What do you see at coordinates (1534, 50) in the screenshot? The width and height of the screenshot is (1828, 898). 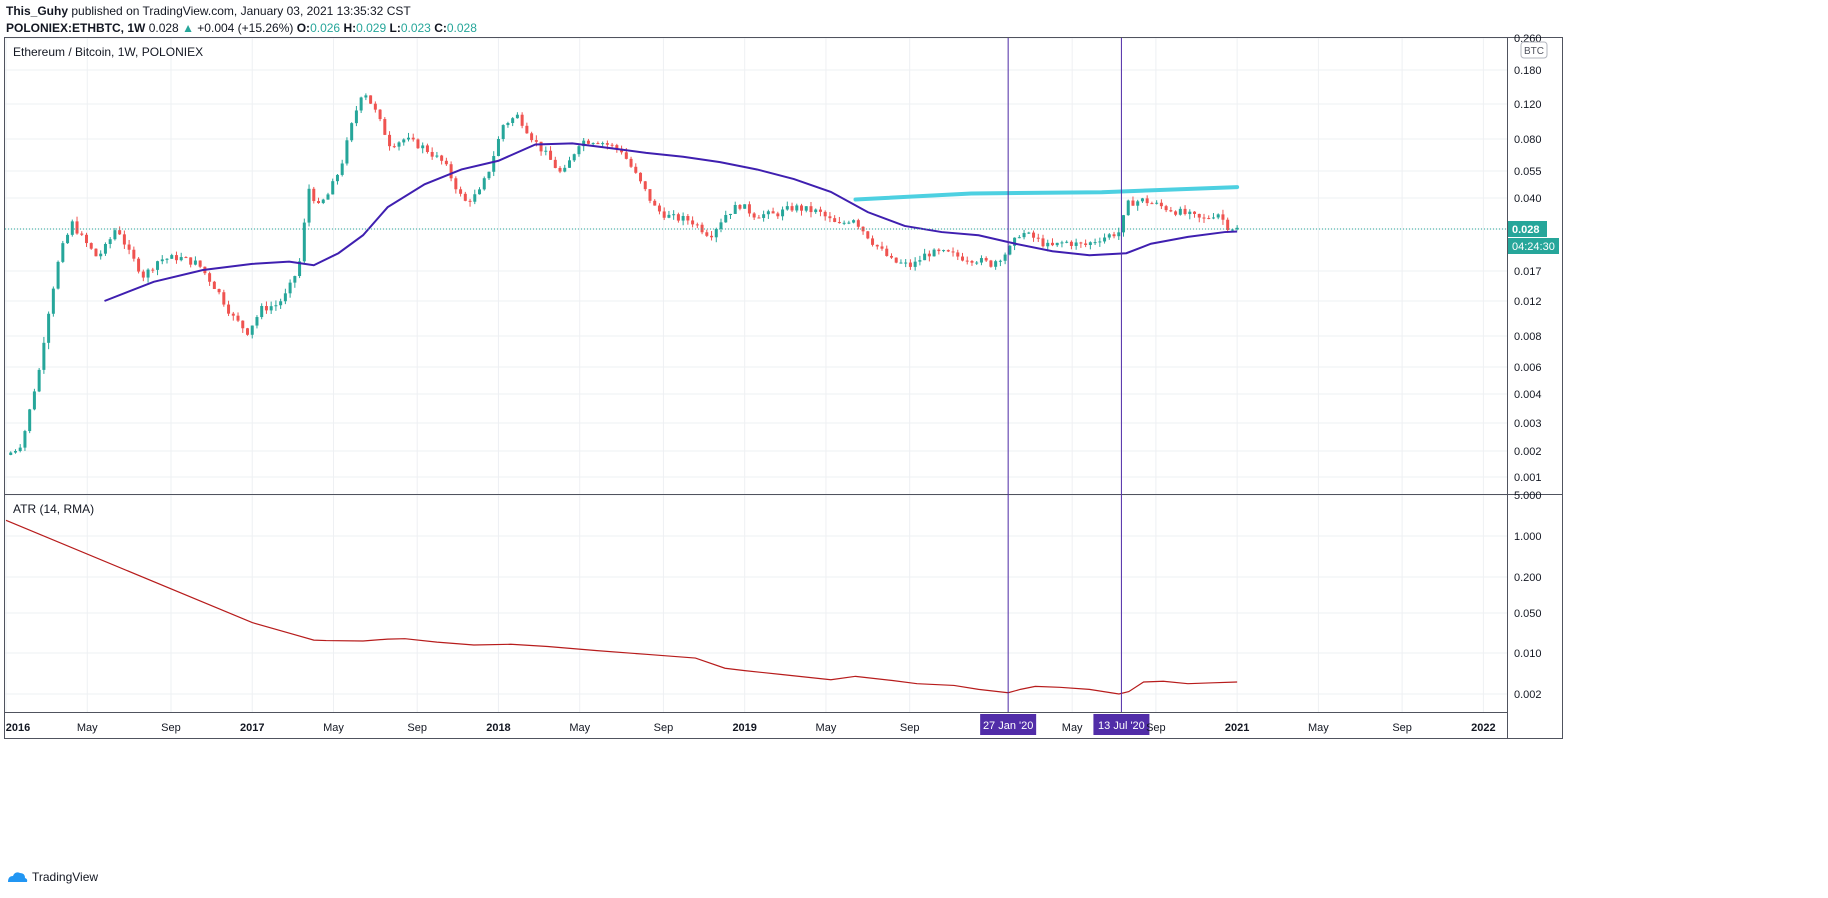 I see `unit-badge` at bounding box center [1534, 50].